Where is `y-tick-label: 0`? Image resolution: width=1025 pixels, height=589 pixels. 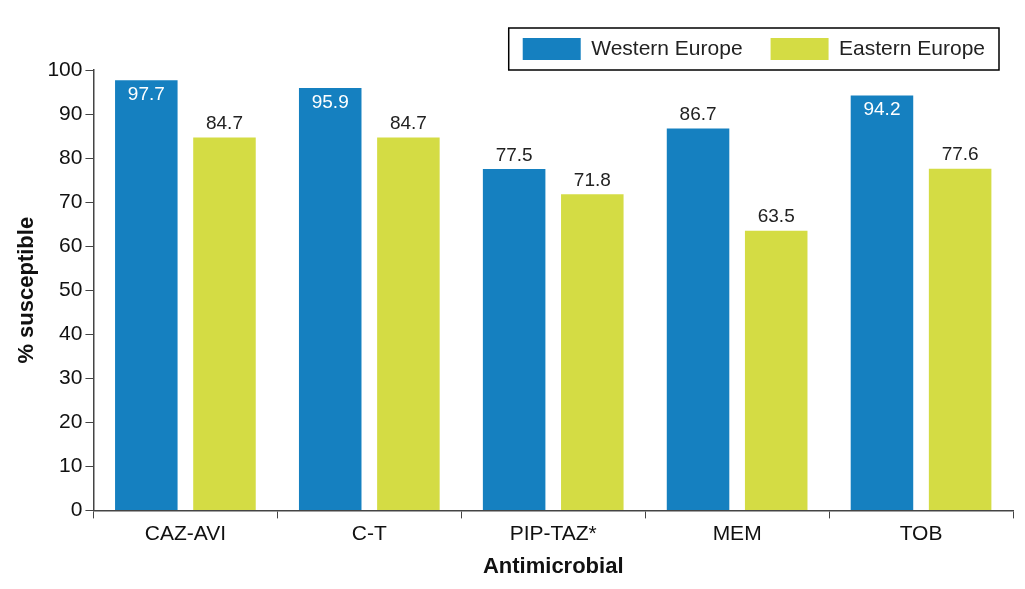
y-tick-label: 0 is located at coordinates (76, 509).